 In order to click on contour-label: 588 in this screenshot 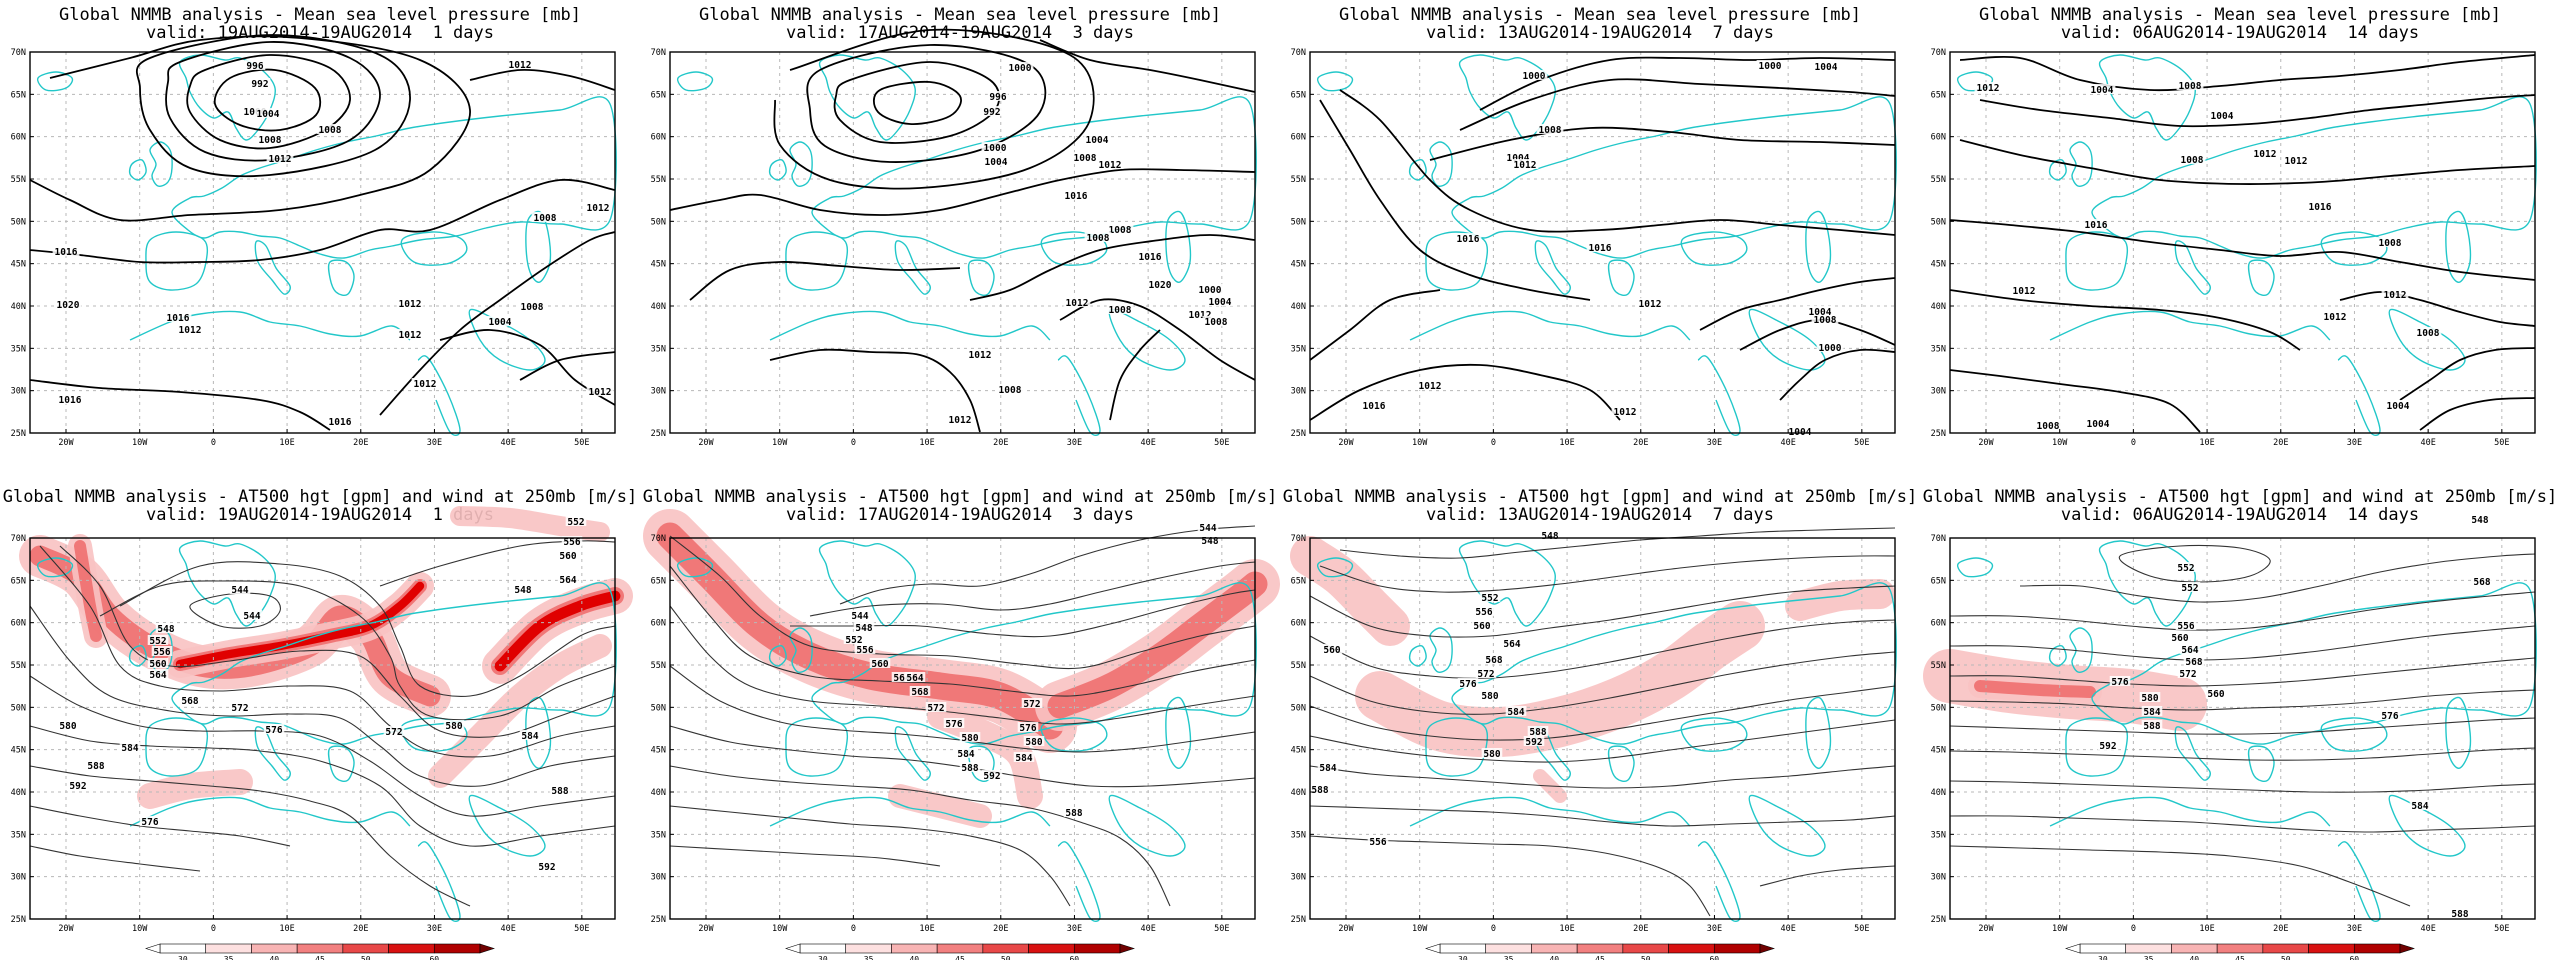, I will do `click(2151, 726)`.